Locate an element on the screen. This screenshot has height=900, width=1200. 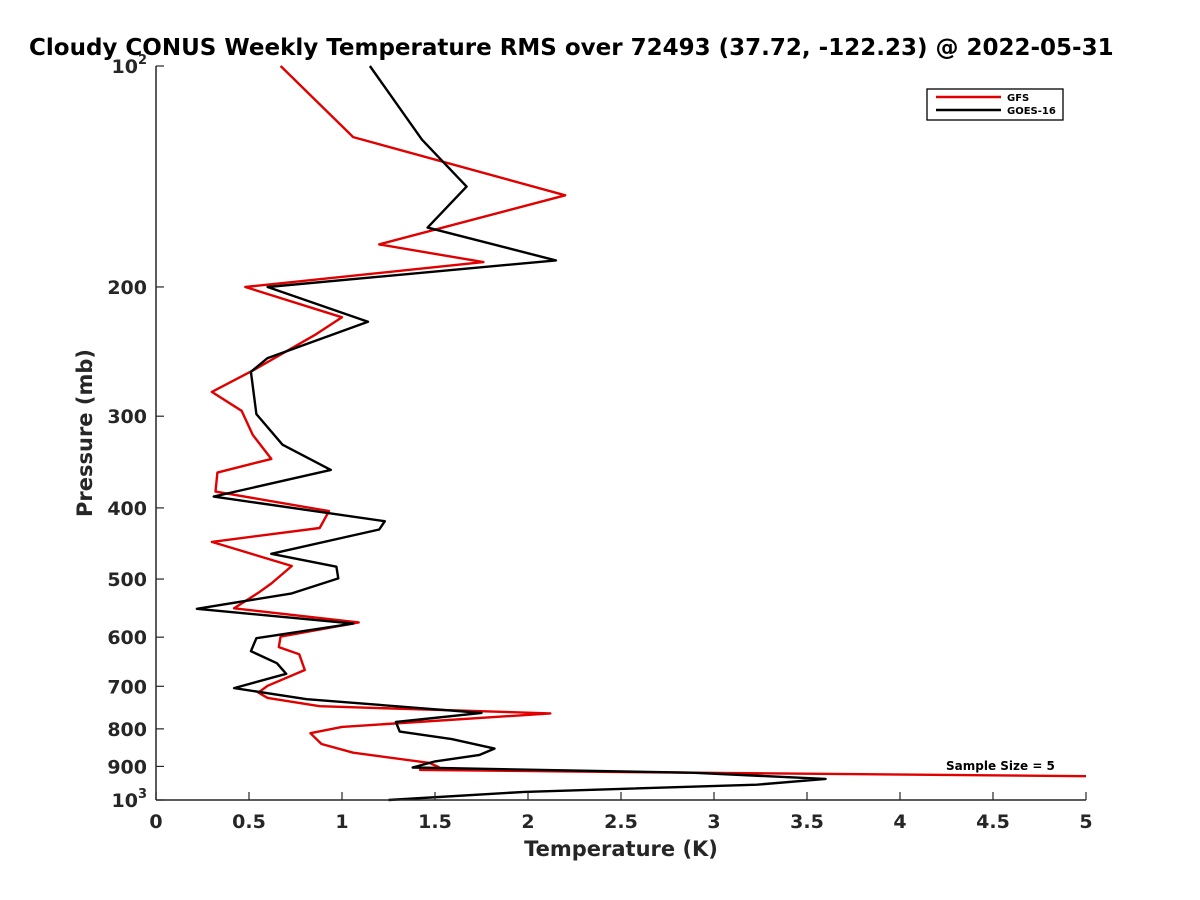
x-tick-label: 1.5 is located at coordinates (435, 822).